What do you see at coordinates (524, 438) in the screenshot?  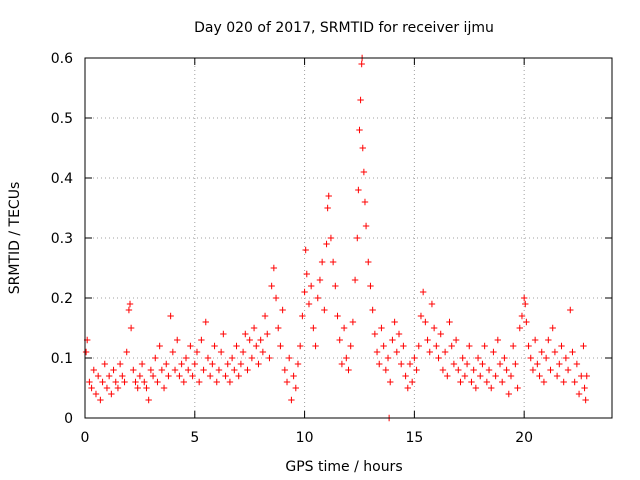 I see `x-tick-label: 20` at bounding box center [524, 438].